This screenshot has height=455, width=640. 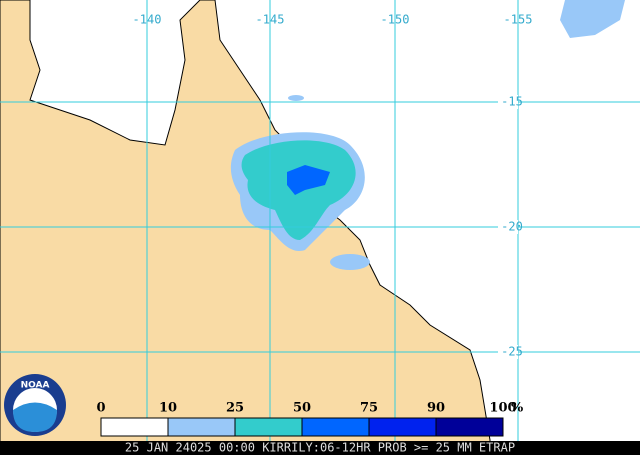 I want to click on legend-label: 100, so click(x=502, y=408).